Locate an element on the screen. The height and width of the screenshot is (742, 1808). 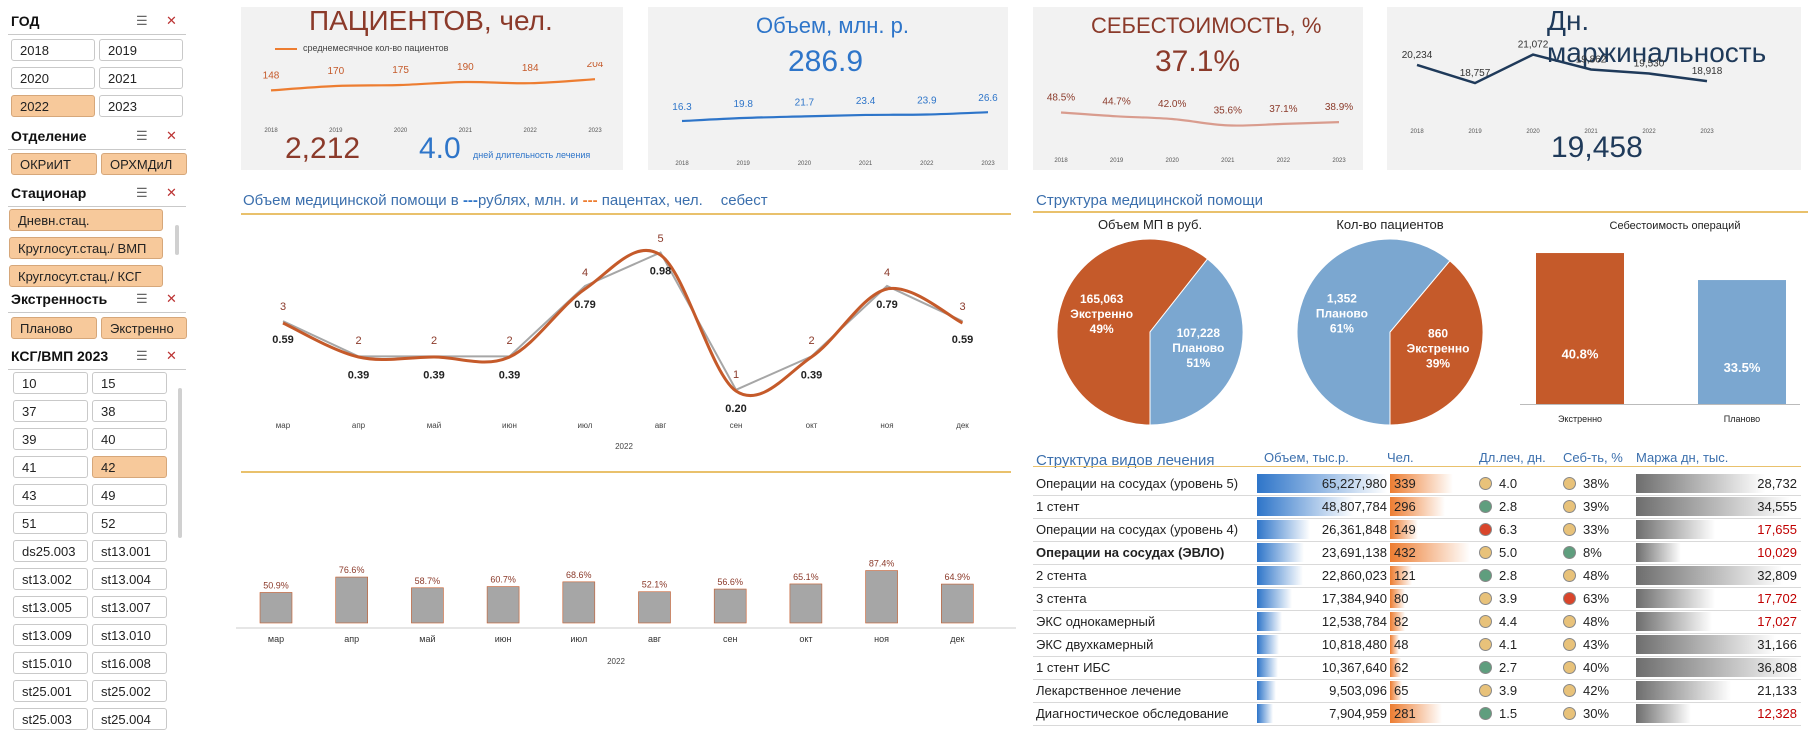
row-volume: 10,818,480 is located at coordinates (1354, 644).